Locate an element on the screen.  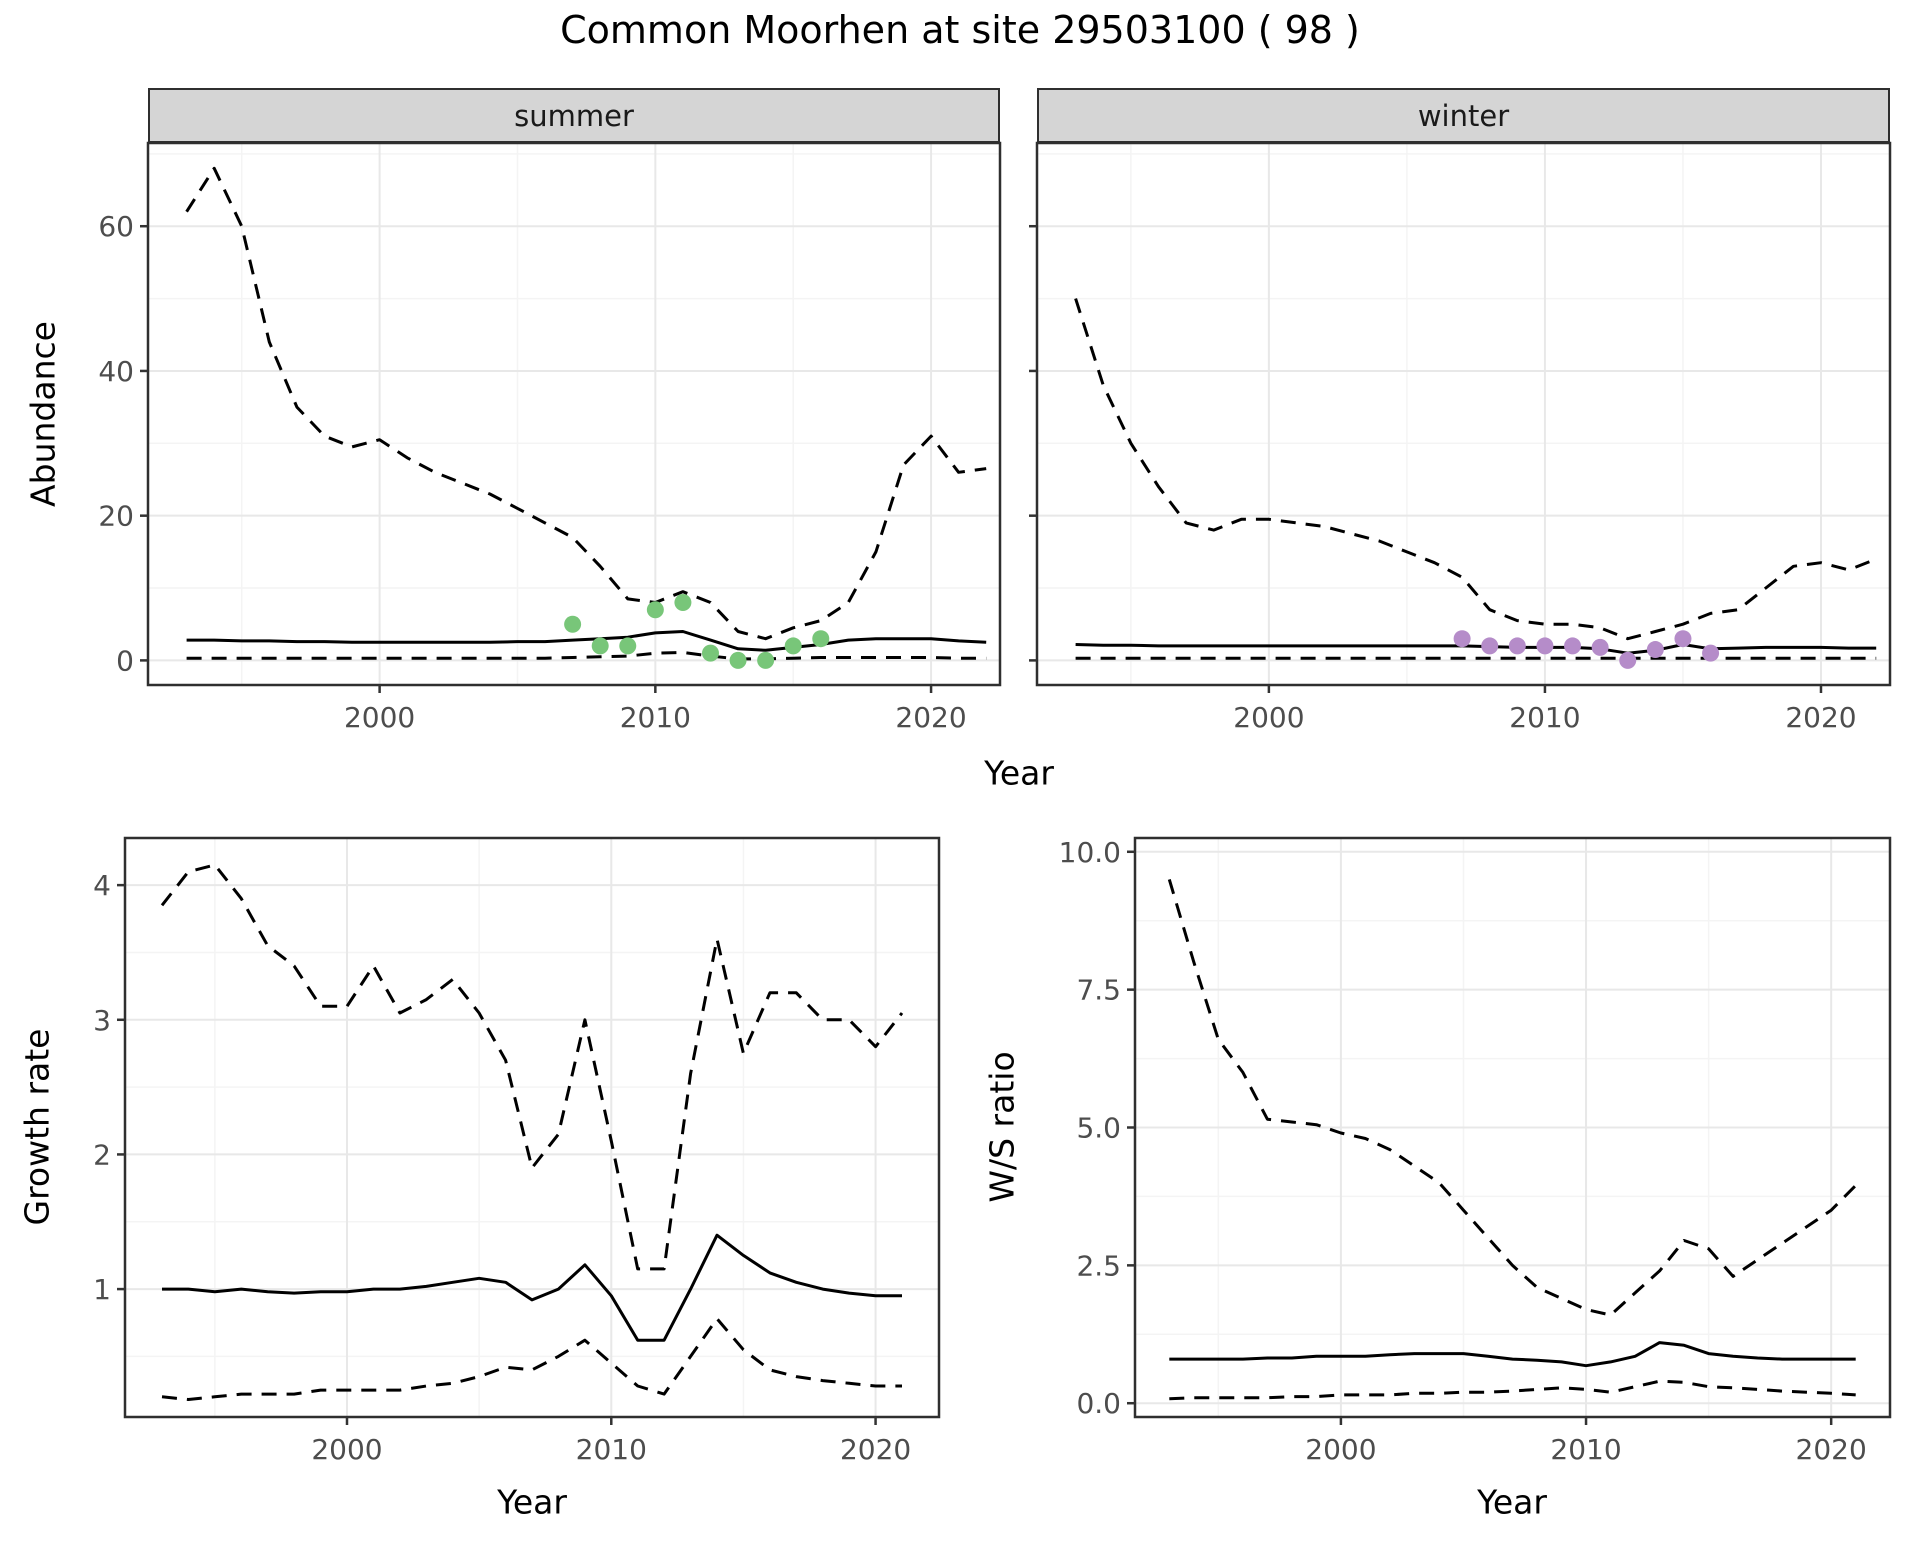
y-tick-label: 1 is located at coordinates (102, 1289).